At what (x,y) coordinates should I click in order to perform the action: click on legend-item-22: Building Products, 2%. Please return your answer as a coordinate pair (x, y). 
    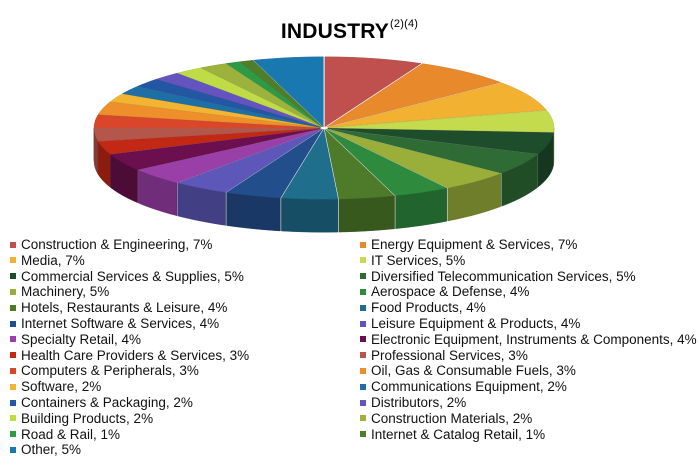
    Looking at the image, I should click on (81, 418).